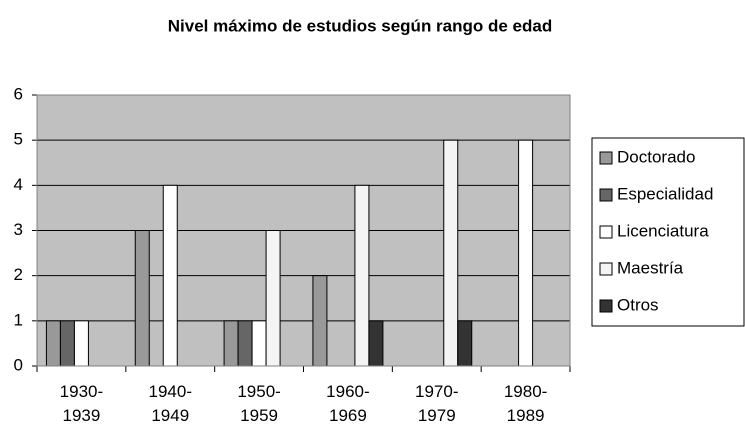  Describe the element at coordinates (18, 229) in the screenshot. I see `y-tick-label: 3` at that location.